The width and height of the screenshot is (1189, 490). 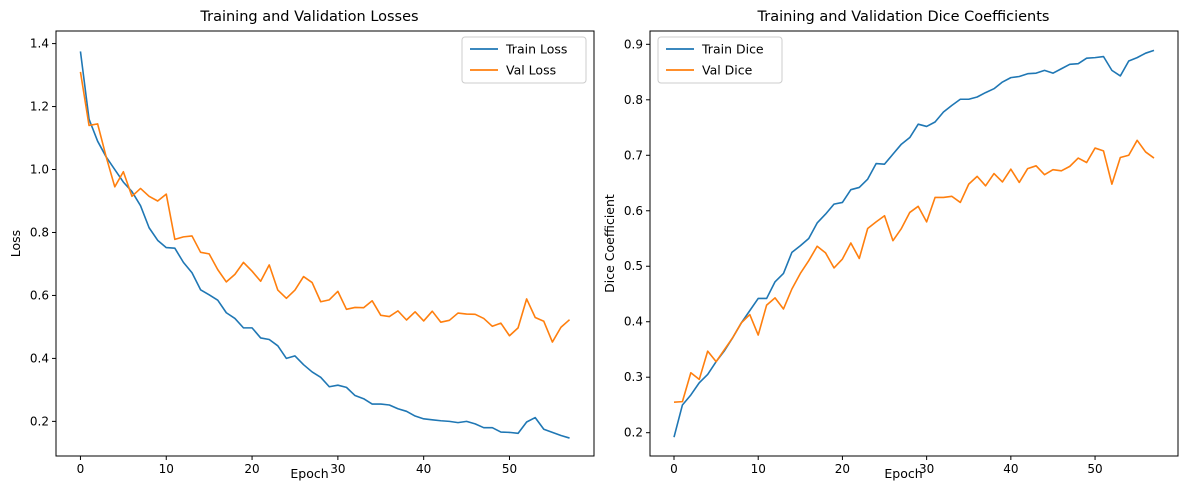 I want to click on dice-y-tick-label: 0.8, so click(x=633, y=100).